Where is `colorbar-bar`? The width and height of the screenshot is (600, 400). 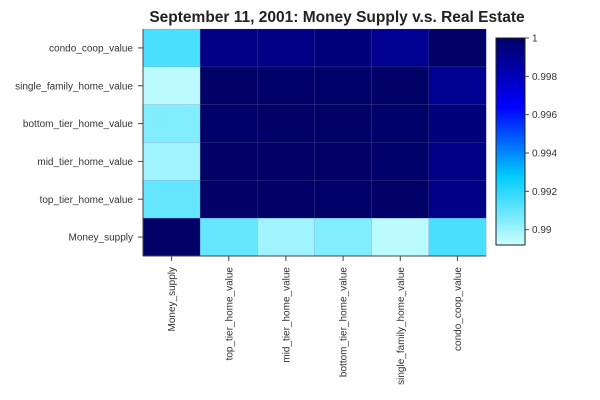
colorbar-bar is located at coordinates (510, 141).